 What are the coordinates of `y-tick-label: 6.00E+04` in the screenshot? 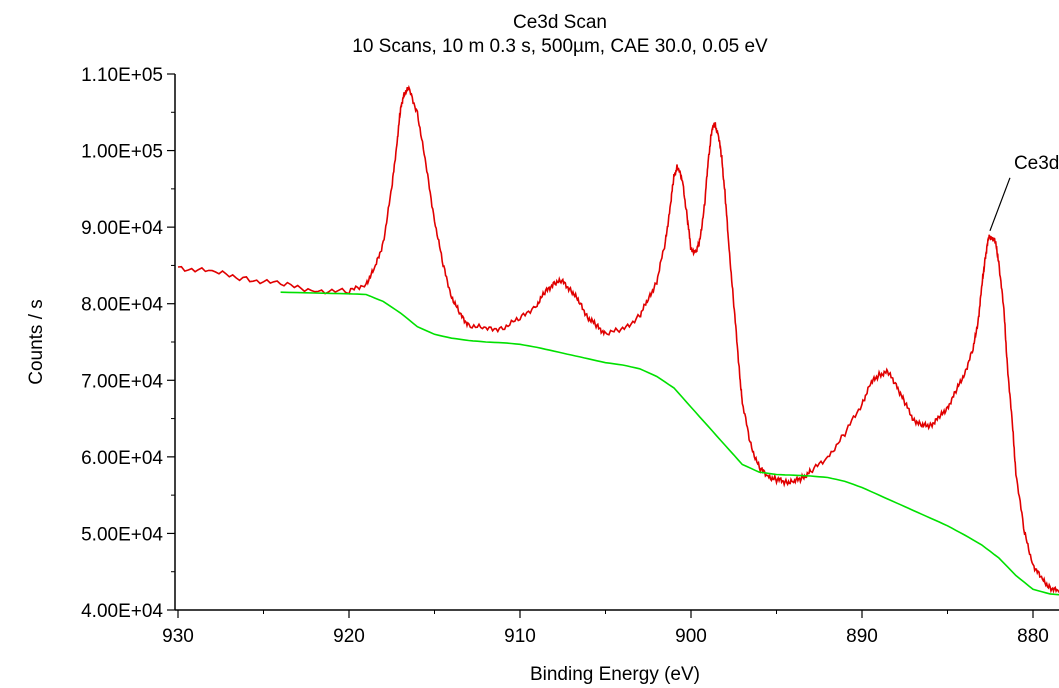 It's located at (122, 458).